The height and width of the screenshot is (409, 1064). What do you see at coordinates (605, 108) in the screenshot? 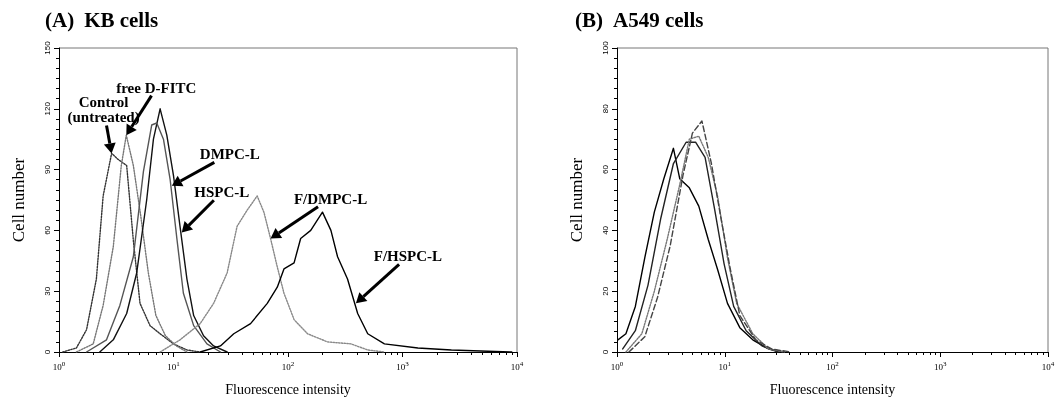
I see `y-tick-label: 80` at bounding box center [605, 108].